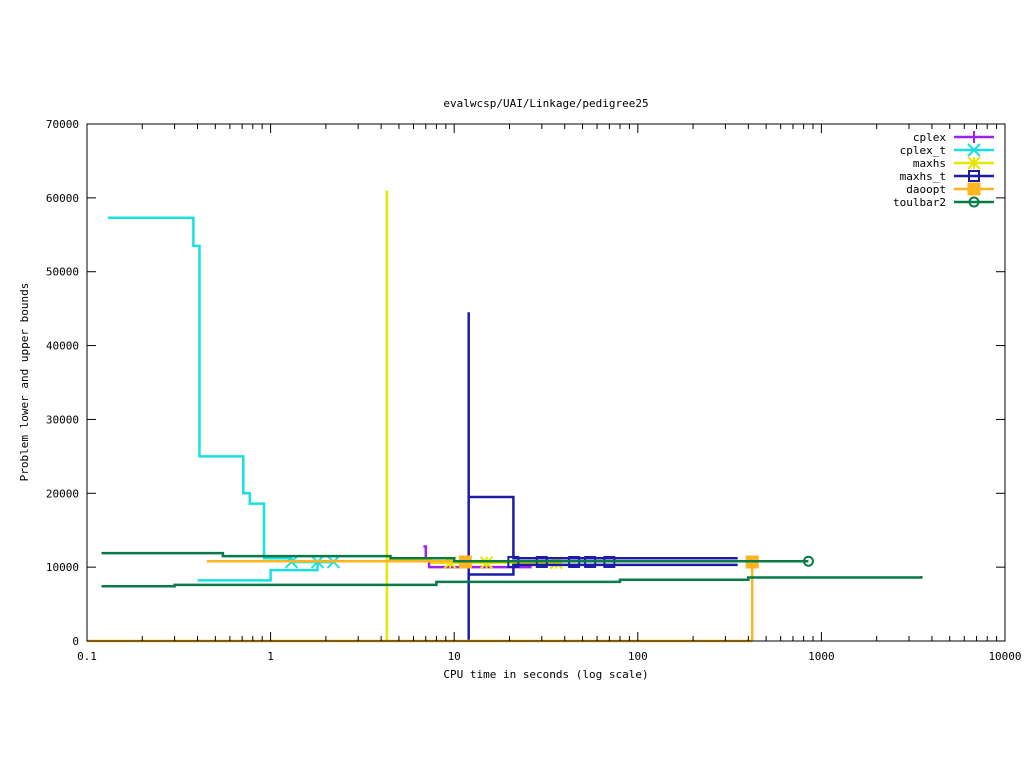 The height and width of the screenshot is (768, 1024). What do you see at coordinates (974, 189) in the screenshot?
I see `legend-marker-daoopt` at bounding box center [974, 189].